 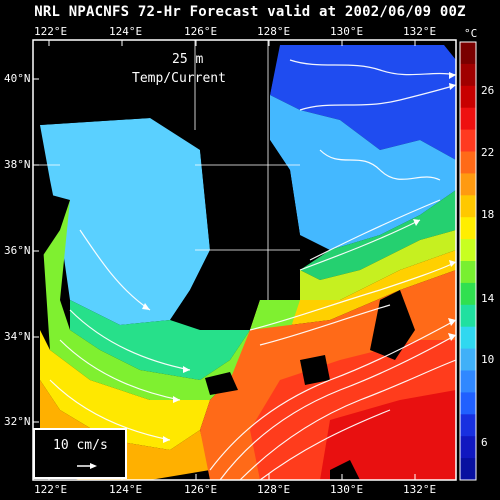 What do you see at coordinates (51, 489) in the screenshot?
I see `lon-label-bottom: 122°E` at bounding box center [51, 489].